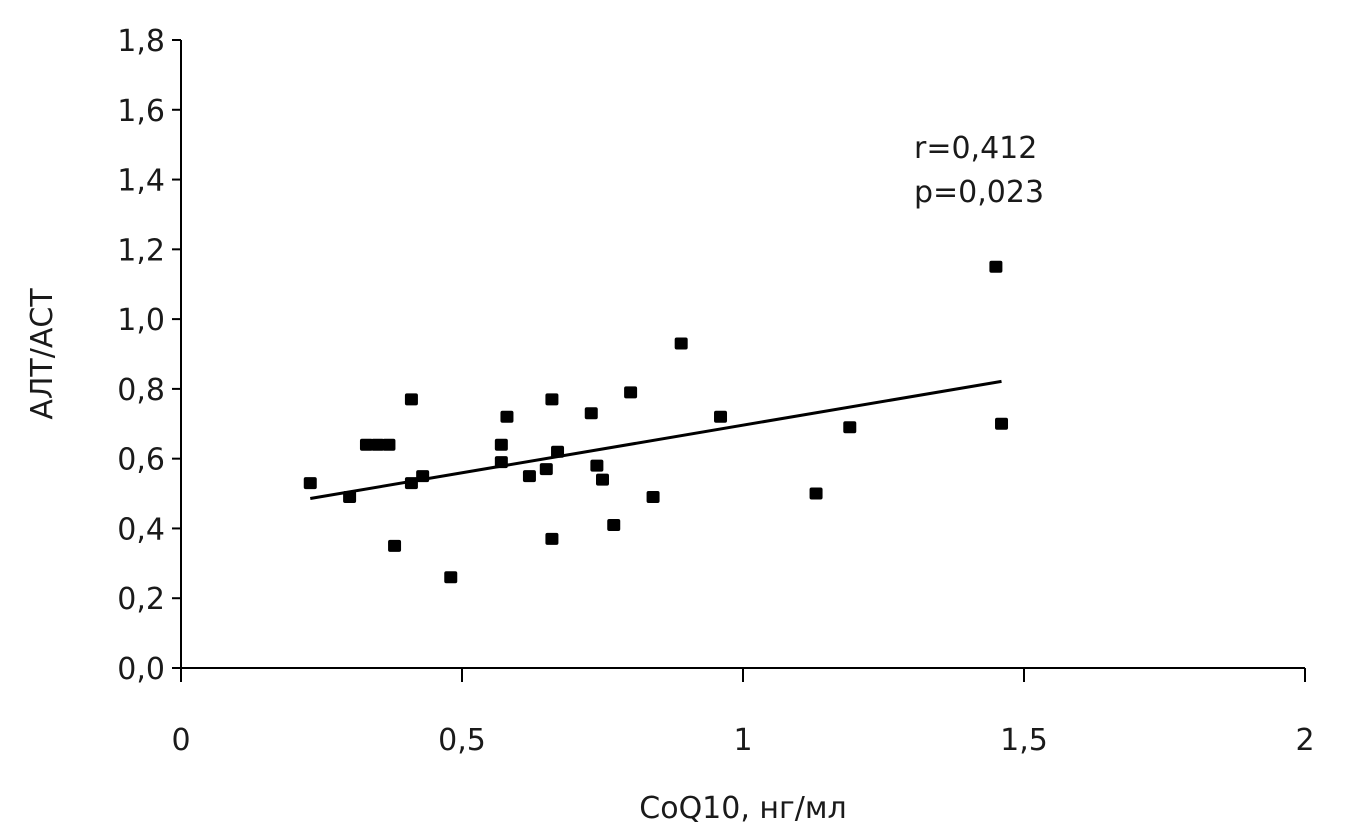  I want to click on x-axis-title: CoQ10, нг/мл, so click(742, 808).